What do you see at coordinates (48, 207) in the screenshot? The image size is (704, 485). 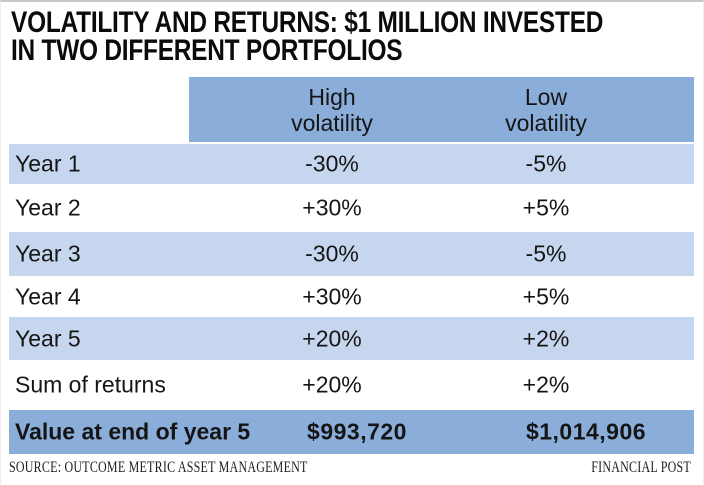 I see `row-label: Year 2` at bounding box center [48, 207].